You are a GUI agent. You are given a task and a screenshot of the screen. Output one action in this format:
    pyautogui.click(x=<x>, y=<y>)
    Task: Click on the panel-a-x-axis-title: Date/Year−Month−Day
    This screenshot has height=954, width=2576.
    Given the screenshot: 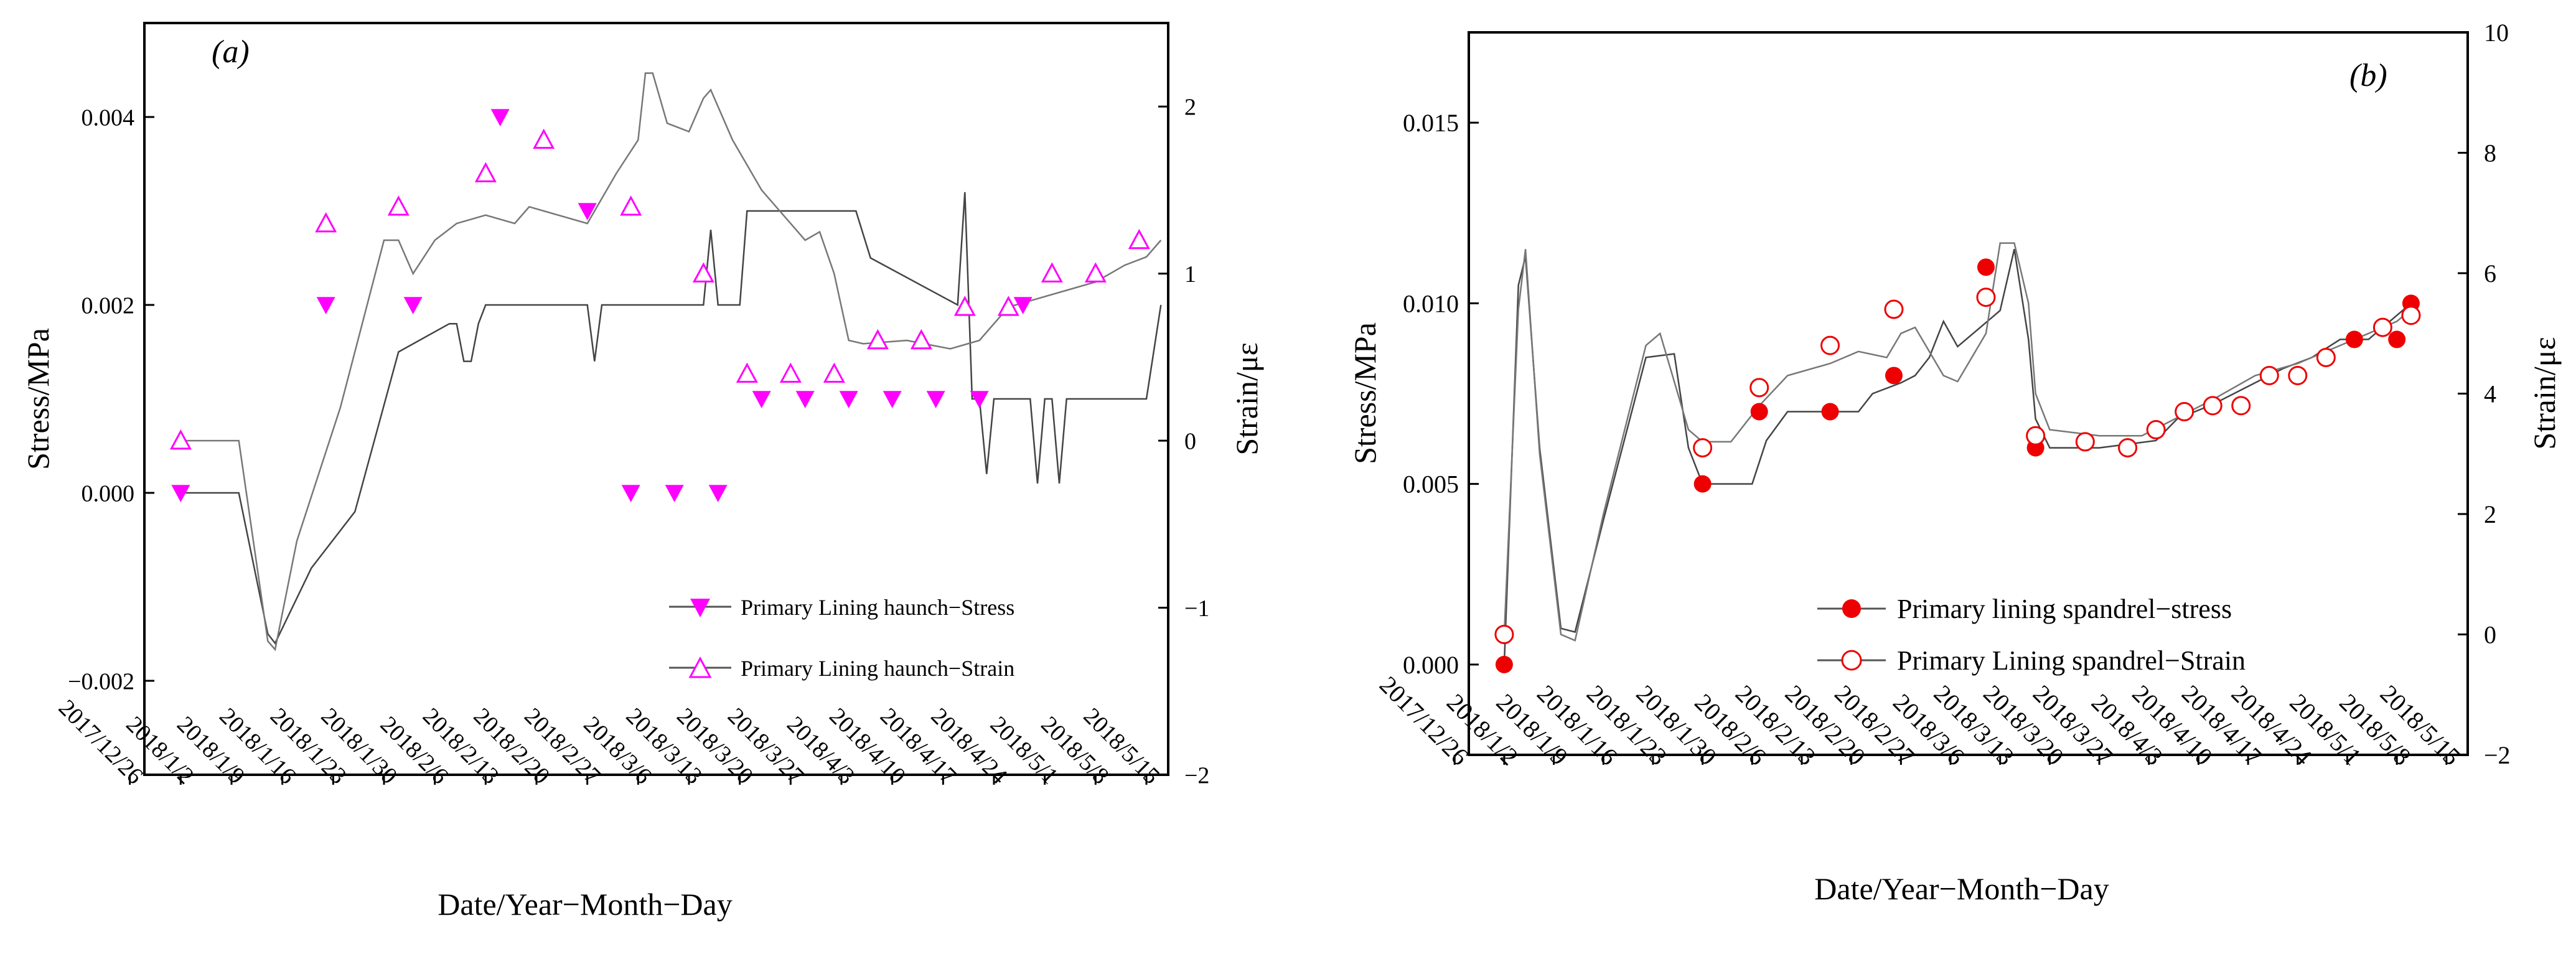 What is the action you would take?
    pyautogui.click(x=585, y=904)
    